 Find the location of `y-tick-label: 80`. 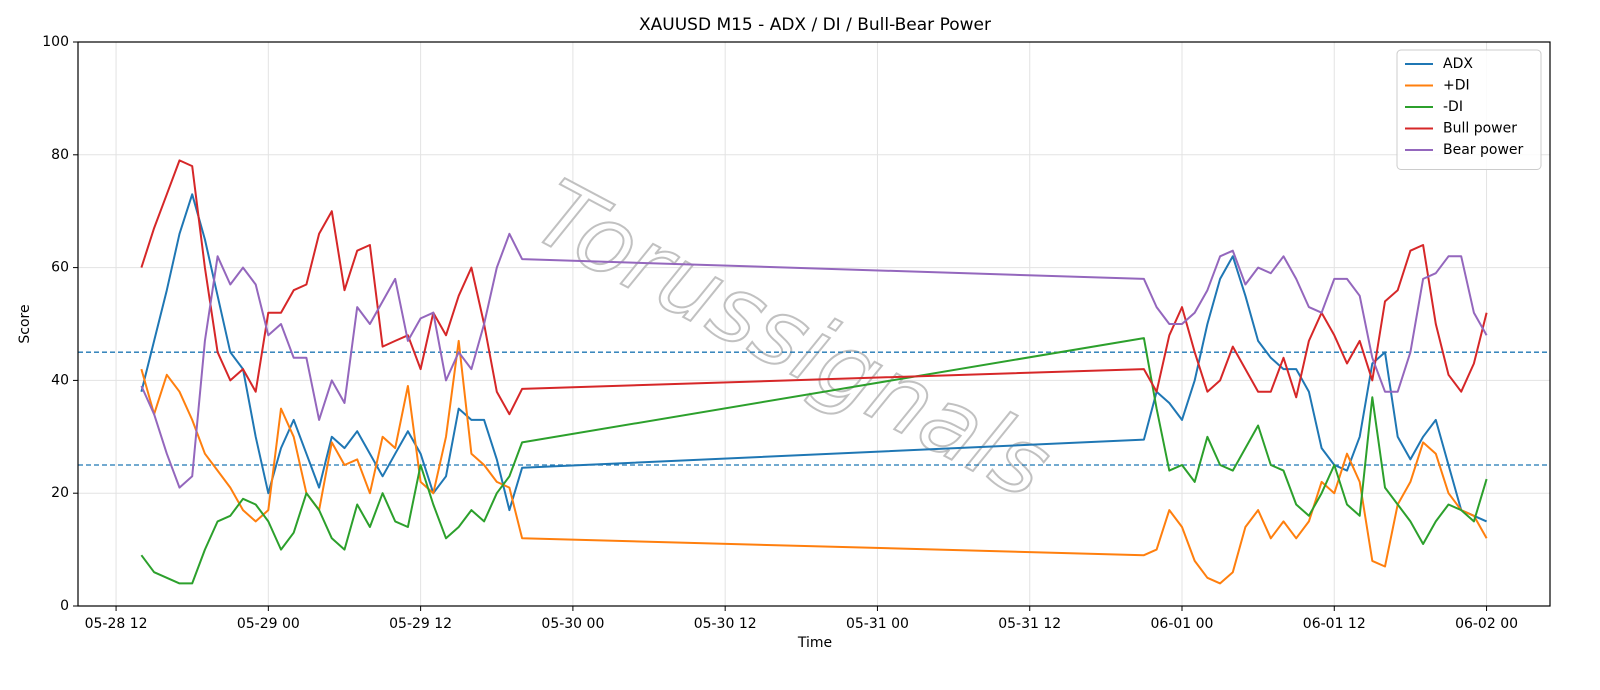

y-tick-label: 80 is located at coordinates (60, 155).